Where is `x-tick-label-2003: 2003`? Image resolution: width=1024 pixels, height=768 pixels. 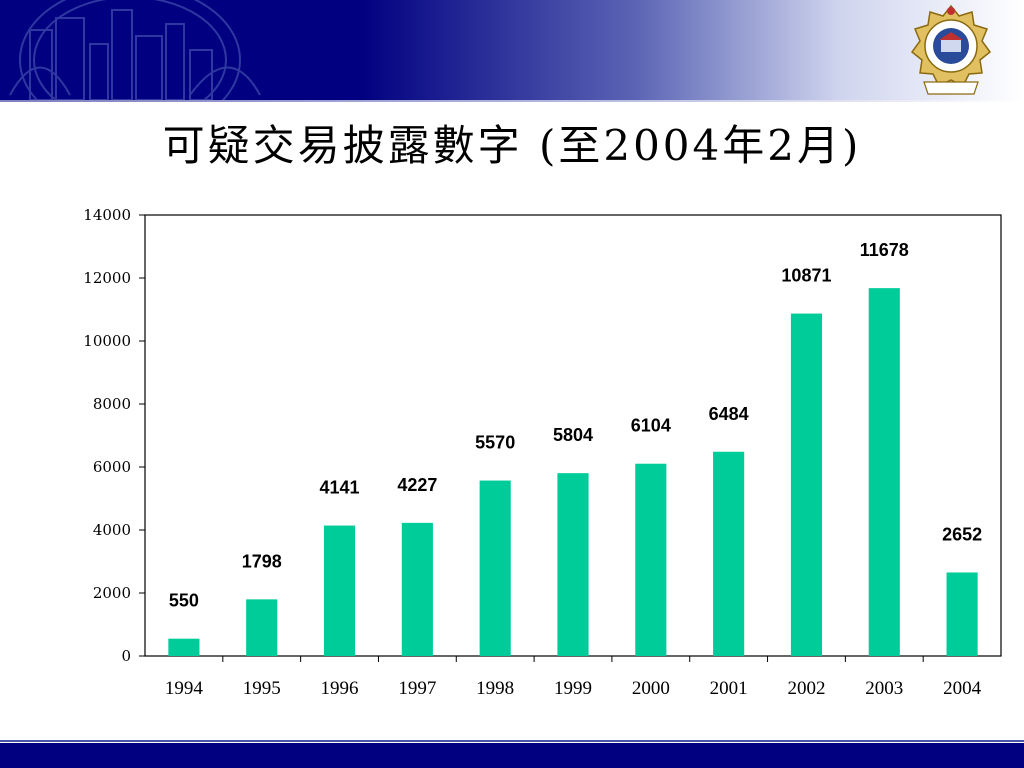 x-tick-label-2003: 2003 is located at coordinates (884, 688).